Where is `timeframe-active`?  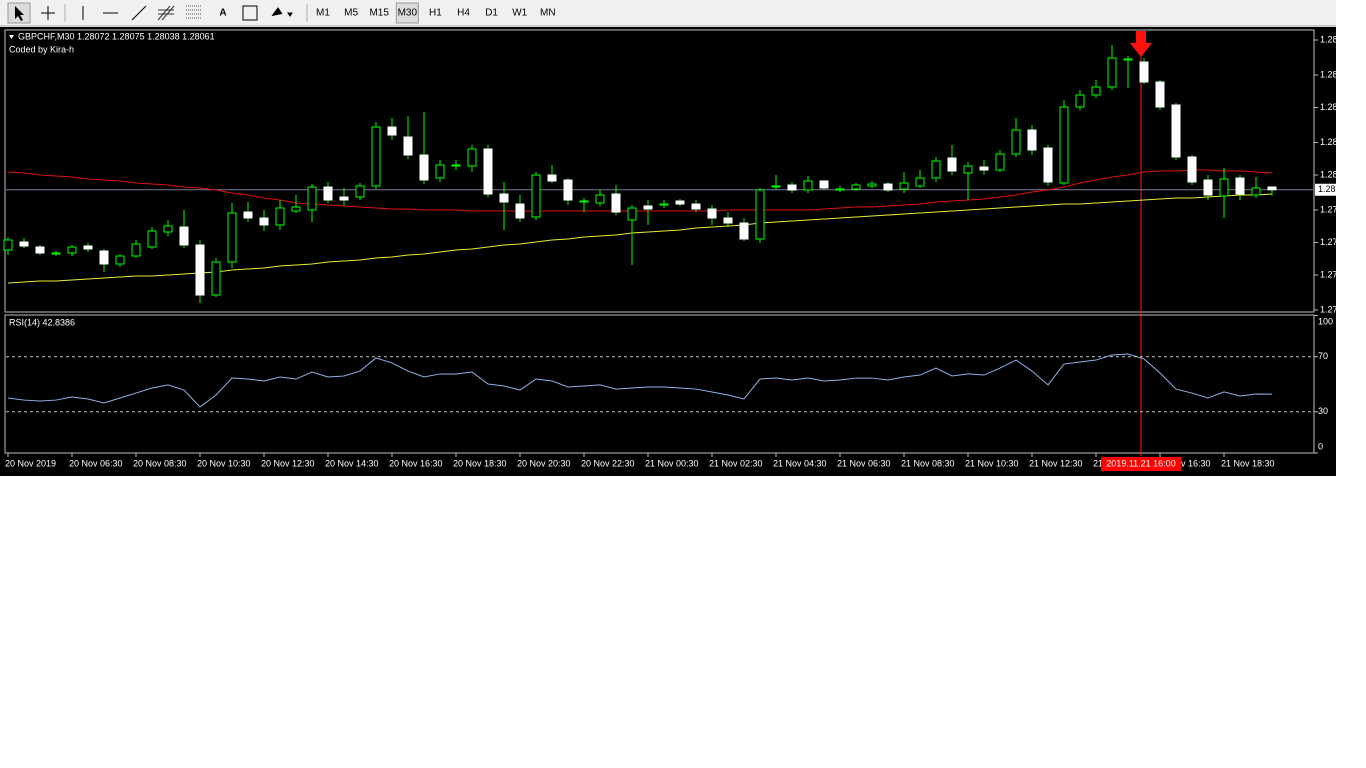 timeframe-active is located at coordinates (407, 13).